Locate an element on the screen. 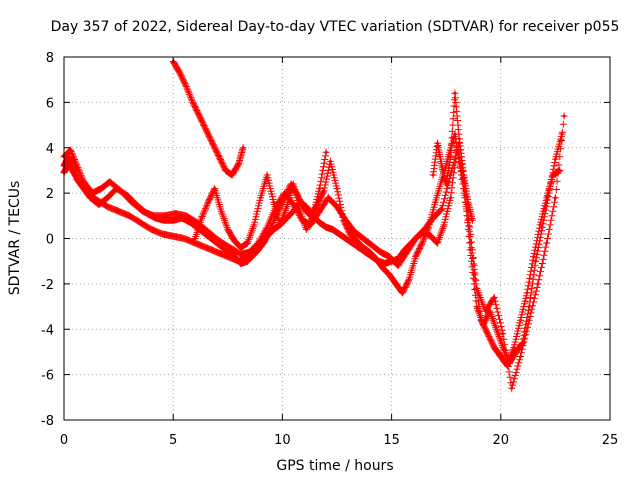 The image size is (640, 480). x-tick-label: 25 is located at coordinates (610, 440).